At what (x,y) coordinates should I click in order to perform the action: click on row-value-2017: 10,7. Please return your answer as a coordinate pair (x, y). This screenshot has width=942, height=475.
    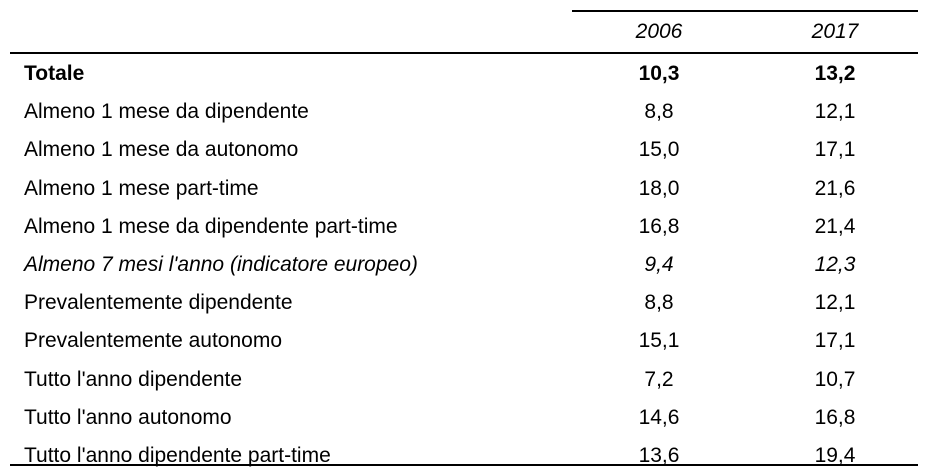
    Looking at the image, I should click on (835, 379).